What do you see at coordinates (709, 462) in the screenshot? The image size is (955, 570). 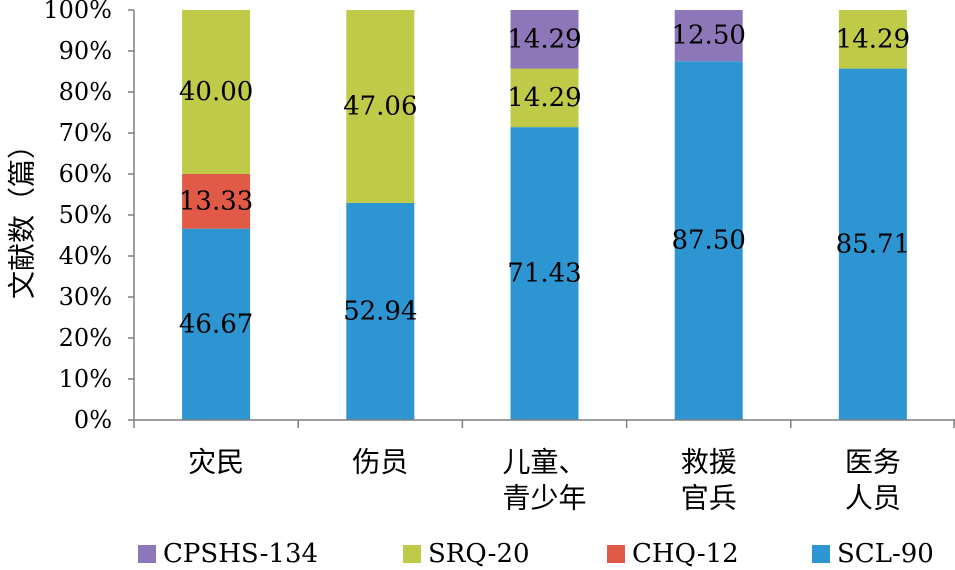 I see `x-category-label: 救援` at bounding box center [709, 462].